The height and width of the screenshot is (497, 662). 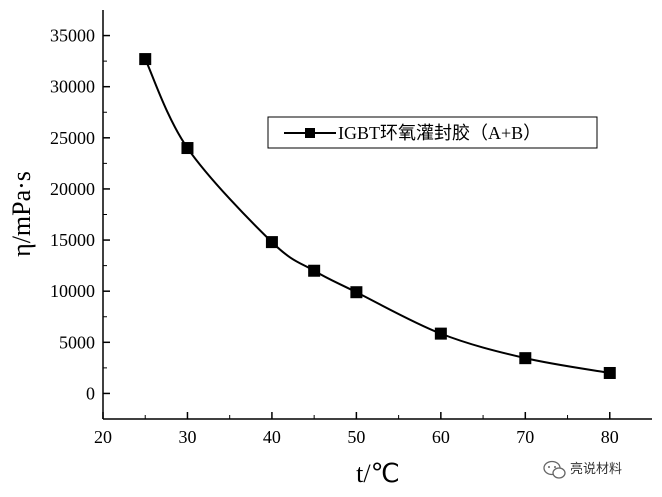 What do you see at coordinates (439, 133) in the screenshot?
I see `legend-label: IGBT环氧灌封胶（A+B）` at bounding box center [439, 133].